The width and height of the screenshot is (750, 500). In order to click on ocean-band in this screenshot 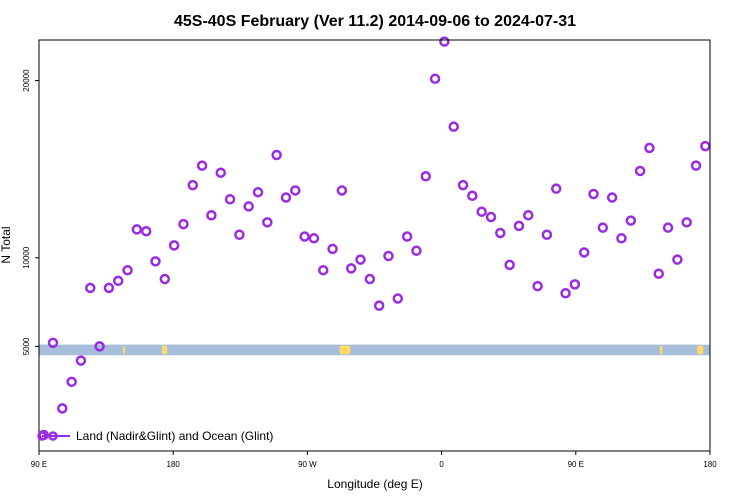, I will do `click(374, 350)`.